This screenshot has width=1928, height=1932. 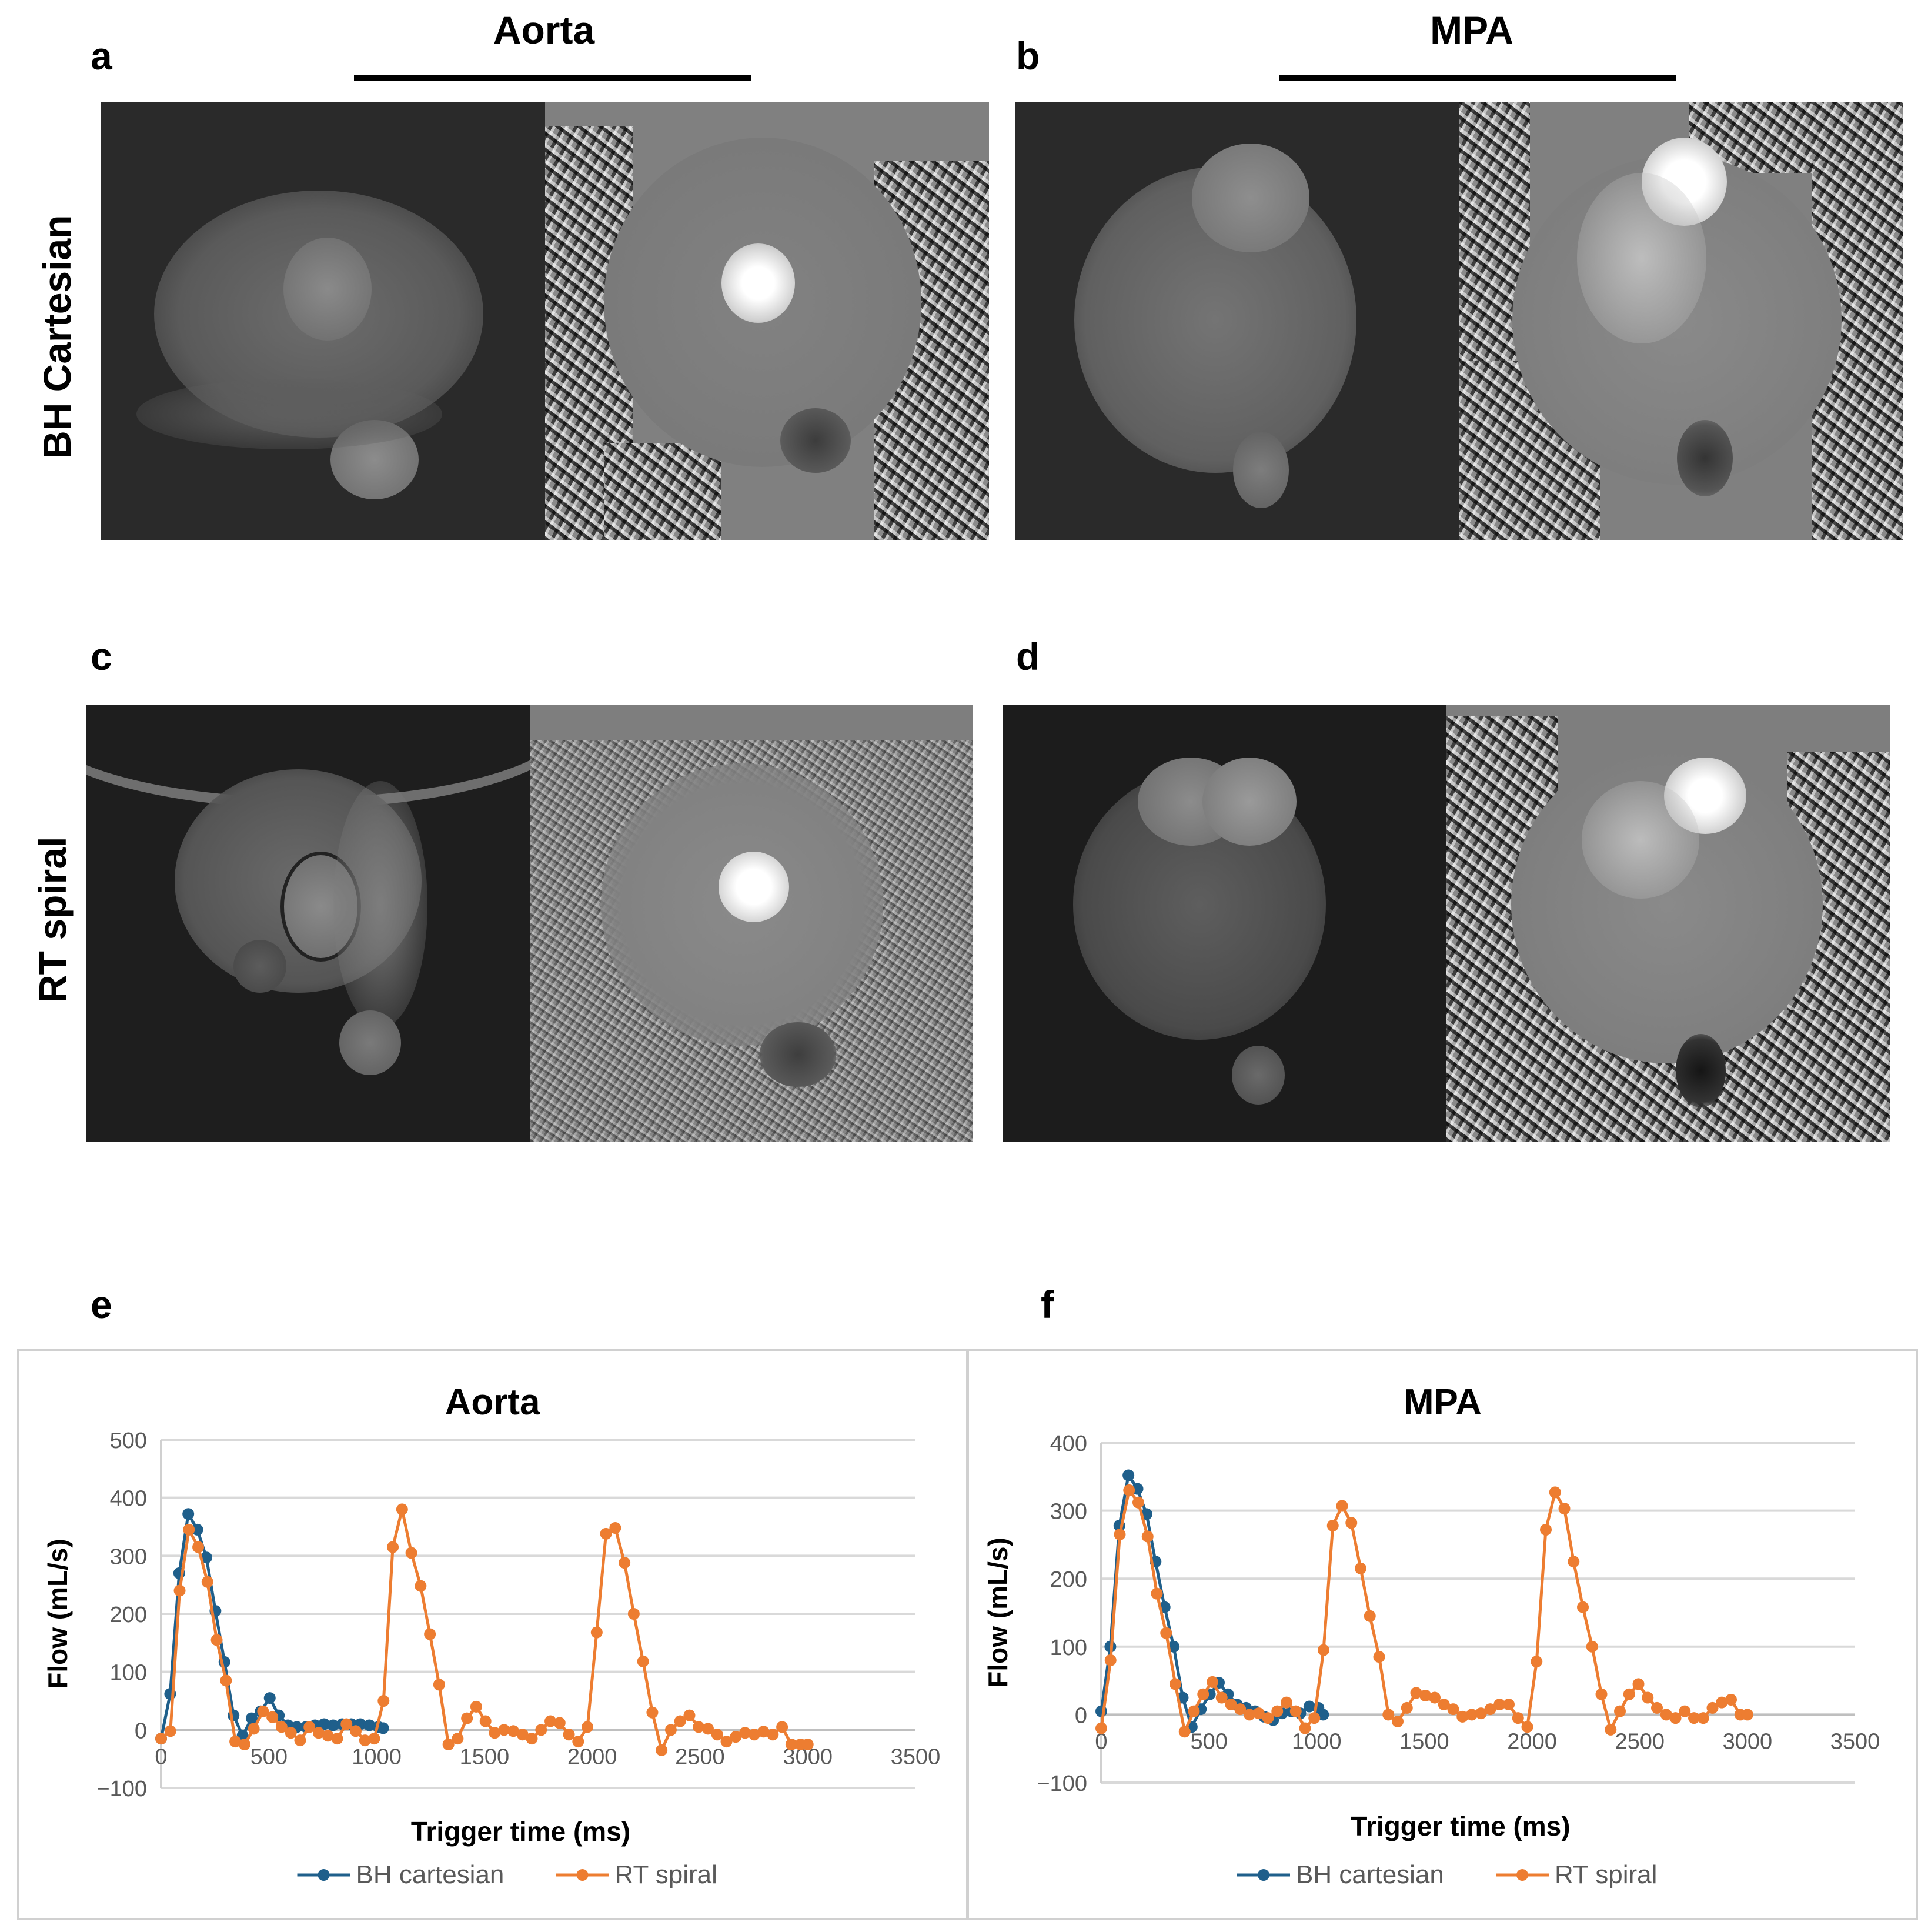 I want to click on panel-label-d: d, so click(x=1028, y=656).